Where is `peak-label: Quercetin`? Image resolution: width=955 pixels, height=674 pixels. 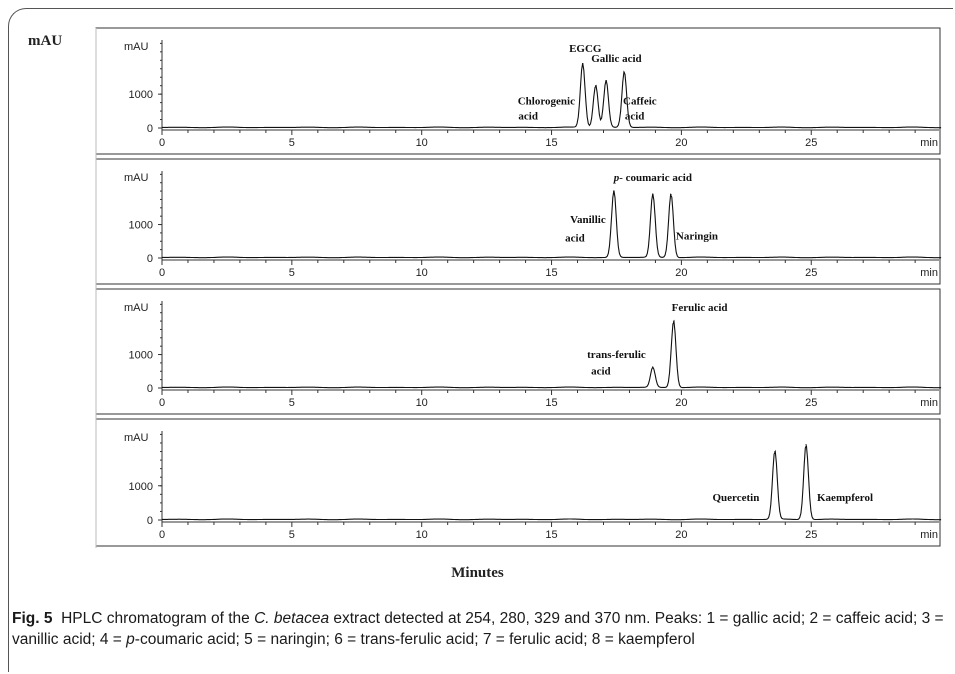
peak-label: Quercetin is located at coordinates (736, 498).